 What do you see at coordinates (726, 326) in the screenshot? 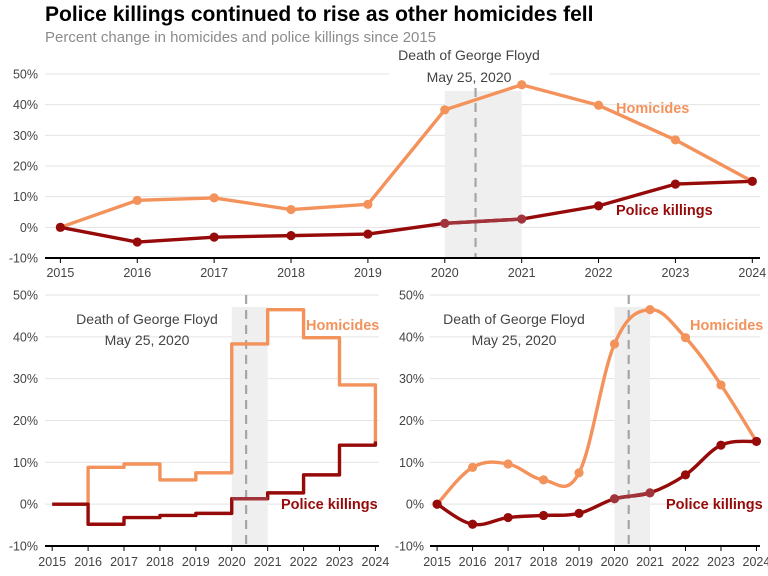
I see `series-label-homicides: Homicides` at bounding box center [726, 326].